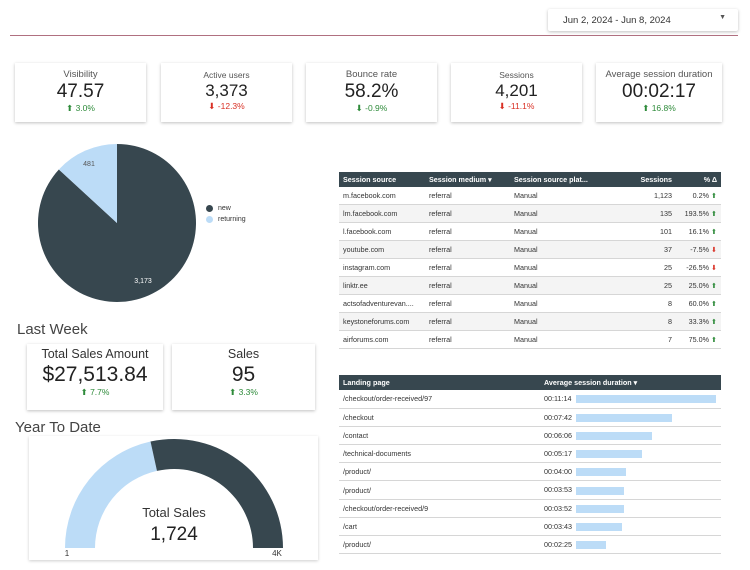 The image size is (750, 570). I want to click on kpi-delta: ⬆ 3.0%, so click(80, 108).